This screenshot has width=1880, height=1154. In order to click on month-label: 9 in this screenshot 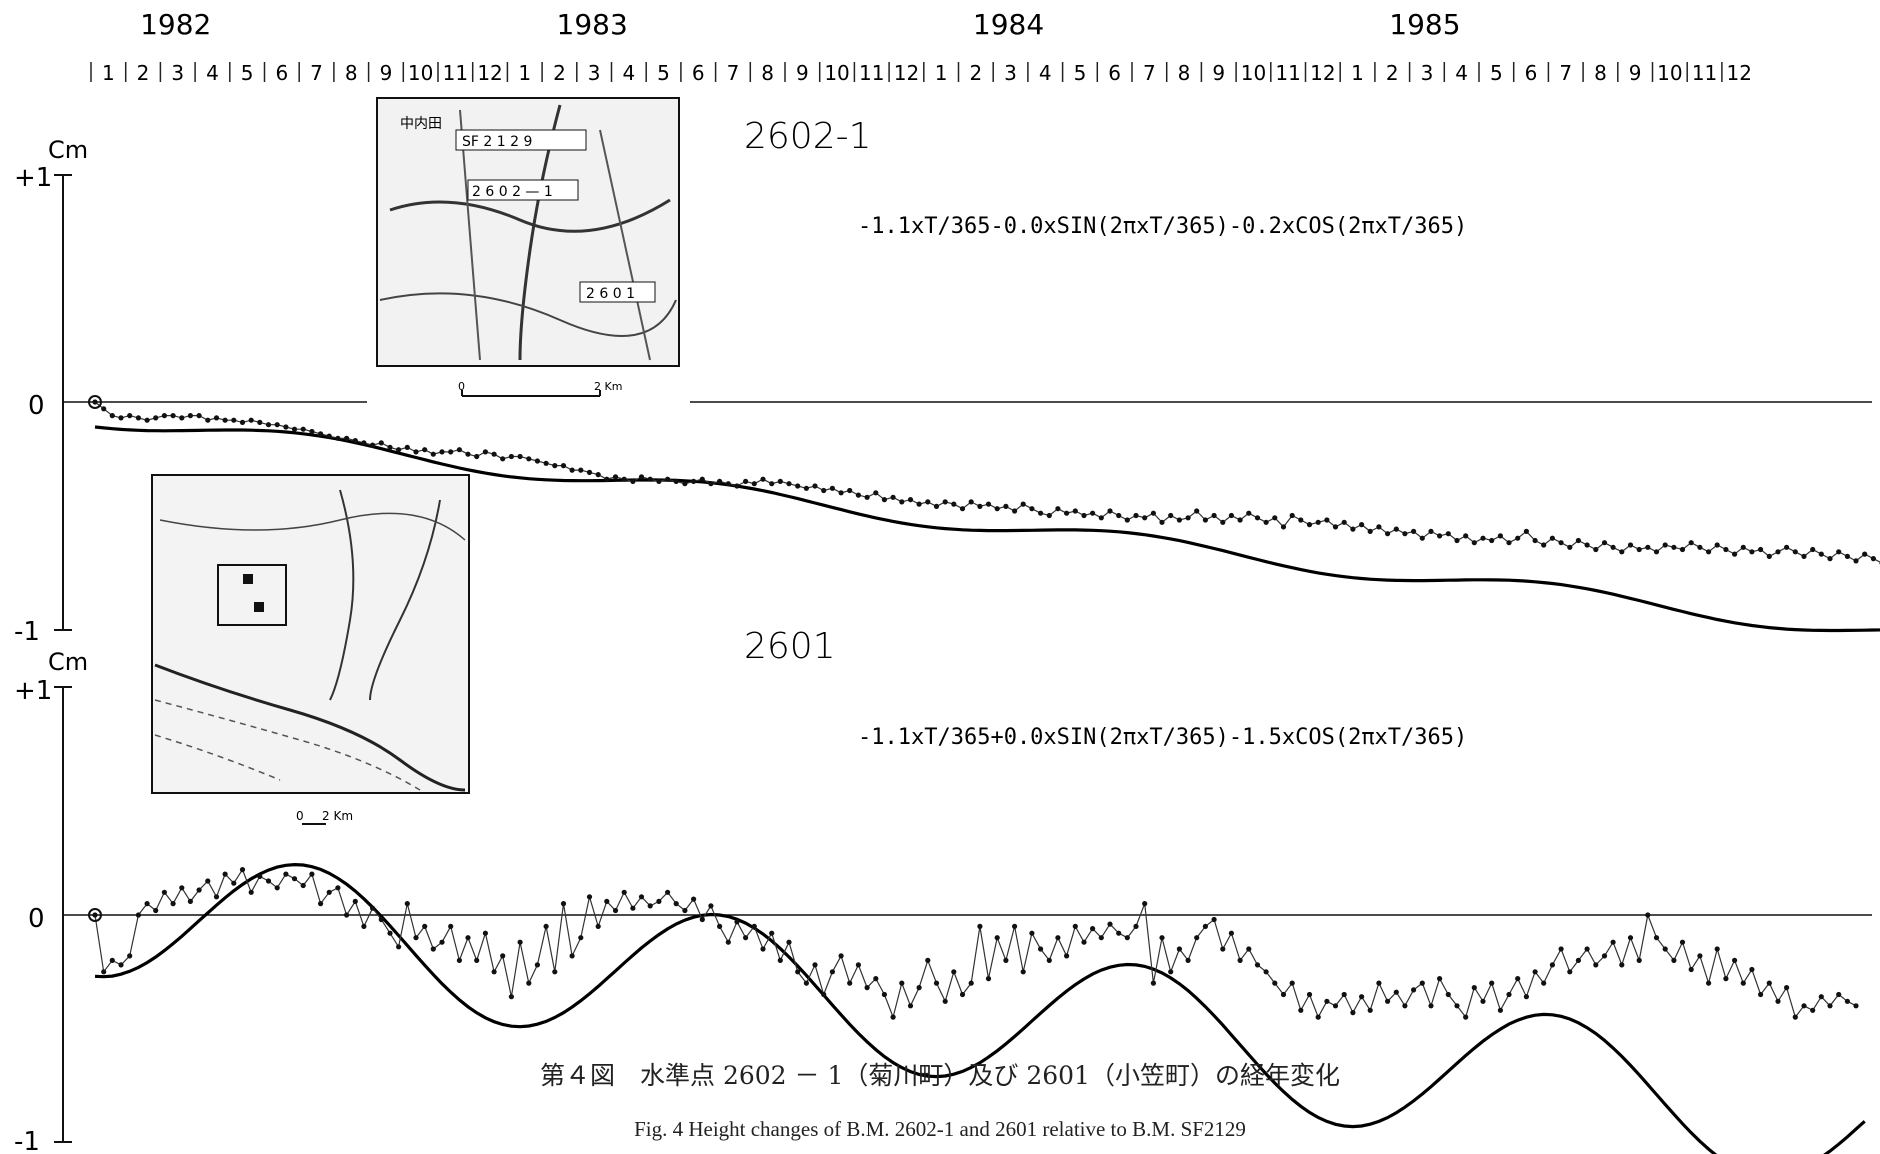, I will do `click(1635, 73)`.